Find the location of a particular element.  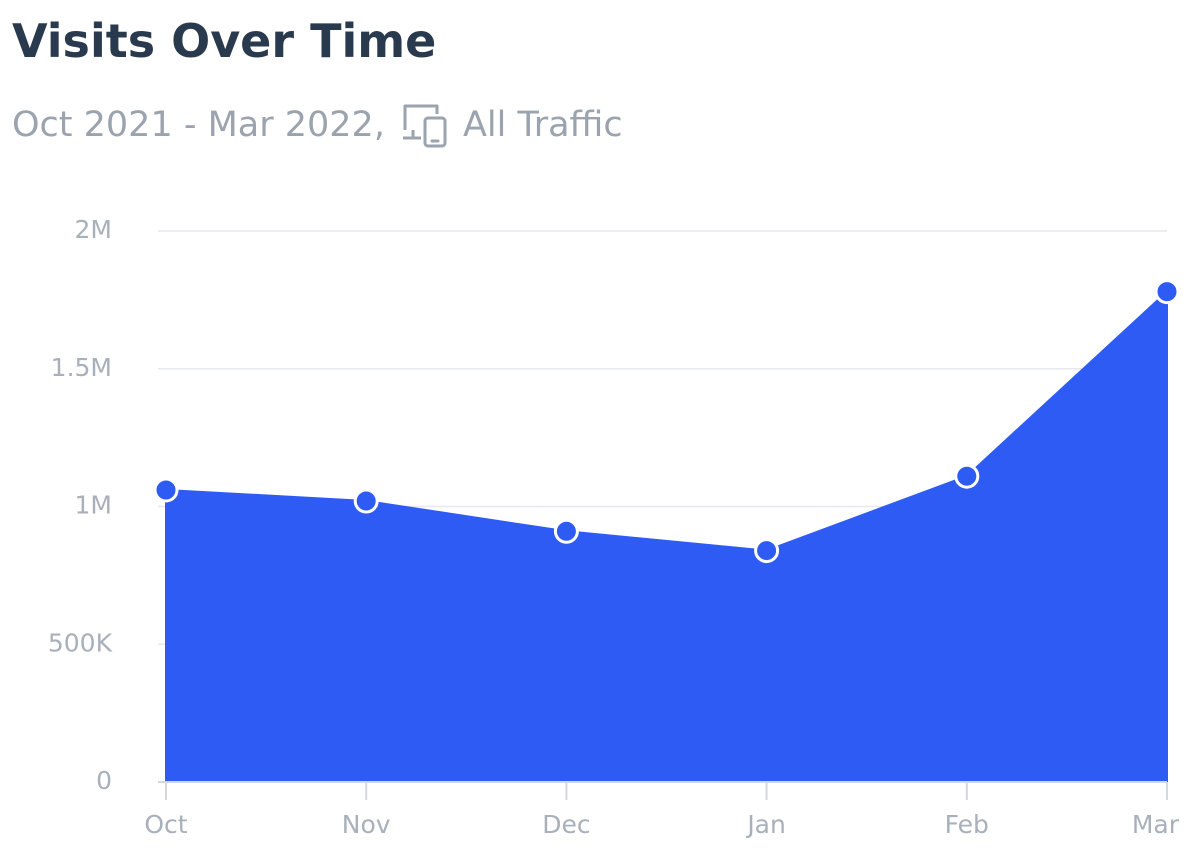

chart-subtitle: Oct 2021 - Mar 2022, All Traffic is located at coordinates (317, 125).